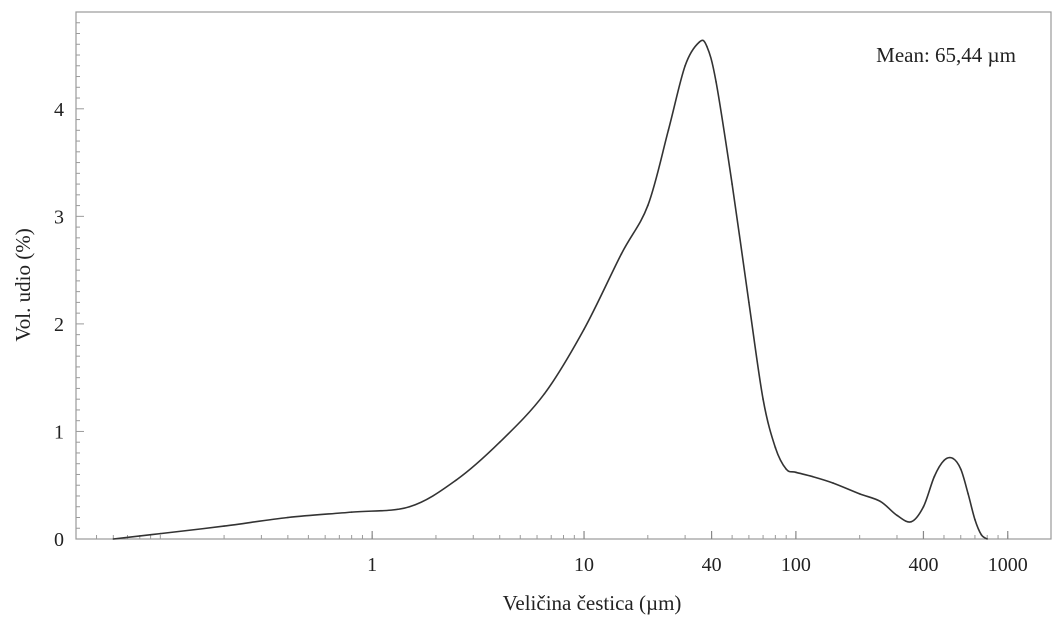  Describe the element at coordinates (923, 565) in the screenshot. I see `x-tick-label: 400` at that location.